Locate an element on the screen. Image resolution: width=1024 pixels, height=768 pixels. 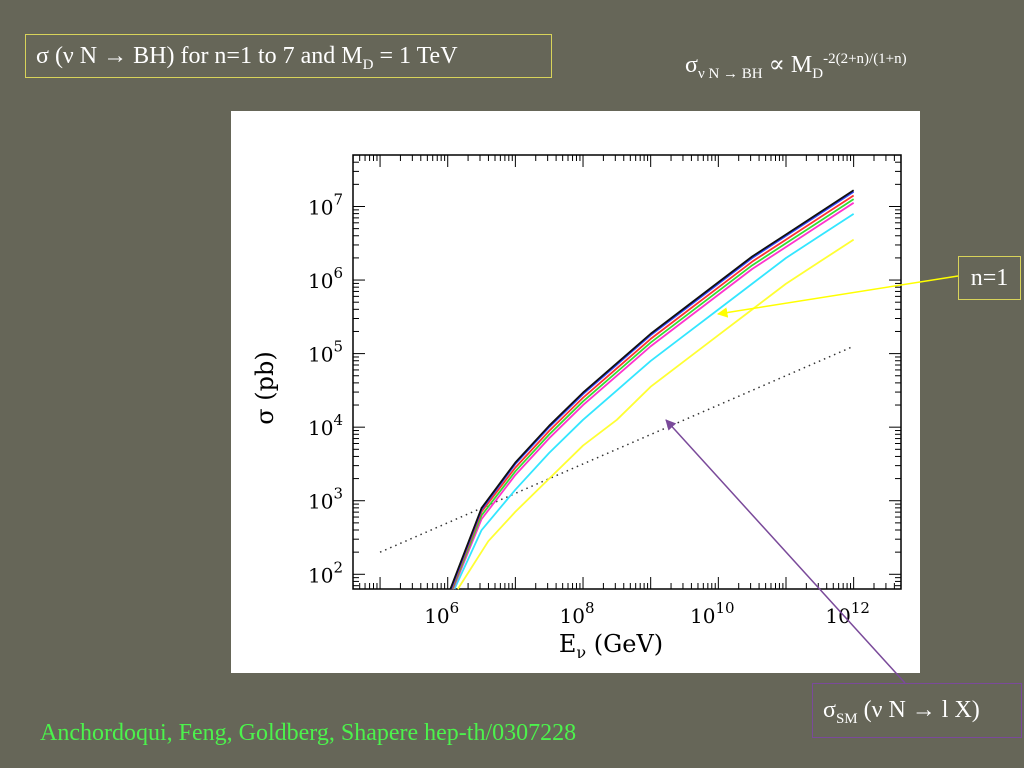
y-tick-label-exp: 5 is located at coordinates (338, 347).